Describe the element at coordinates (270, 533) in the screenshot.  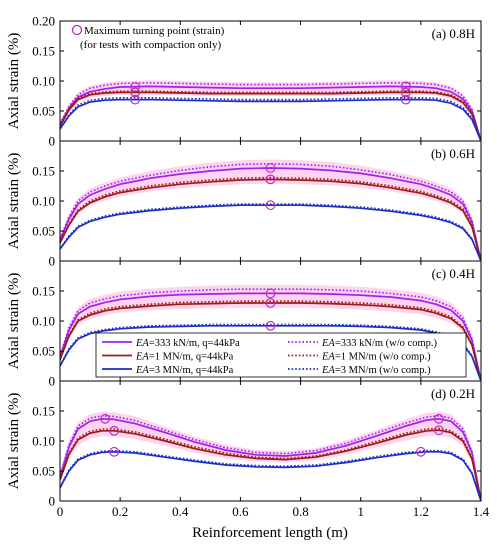
I see `x-axis-title: Reinforcement length (m)` at that location.